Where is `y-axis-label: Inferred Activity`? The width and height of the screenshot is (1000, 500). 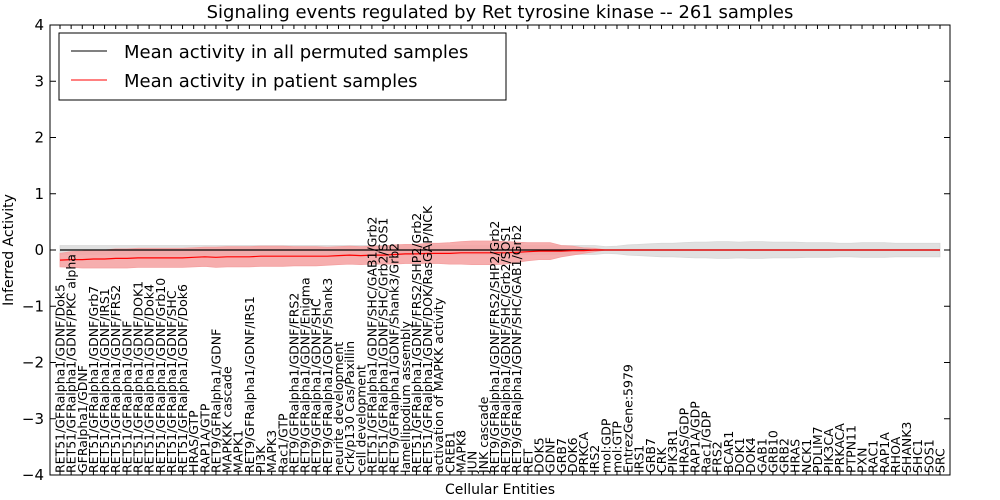
y-axis-label: Inferred Activity is located at coordinates (9, 250).